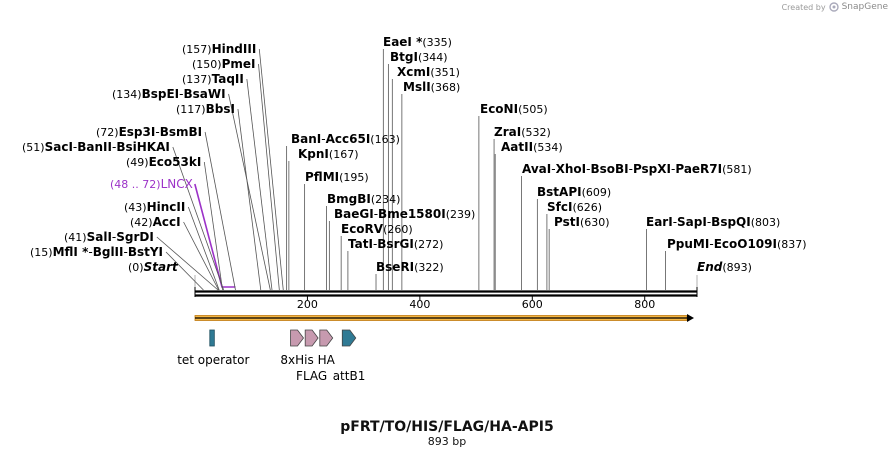 Image resolution: width=894 pixels, height=457 pixels. Describe the element at coordinates (141, 222) in the screenshot. I see `site-position-label: (42)` at that location.